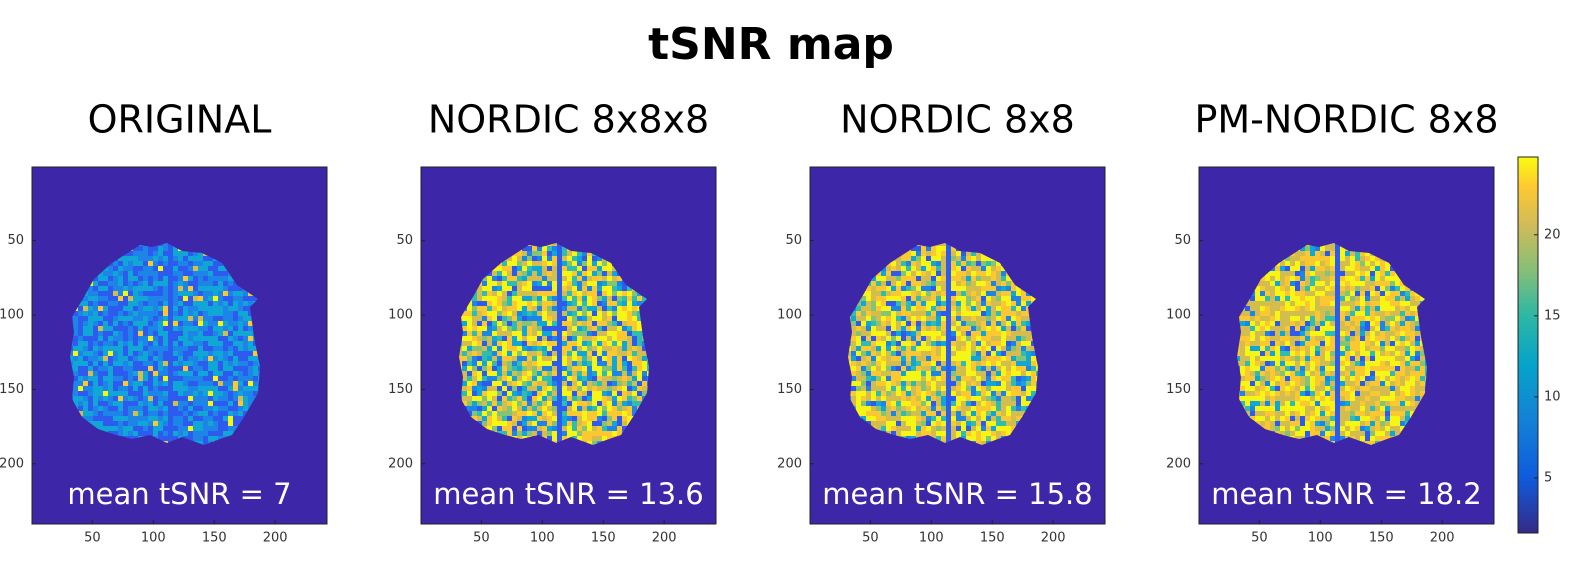  What do you see at coordinates (179, 345) in the screenshot?
I see `axes-box` at bounding box center [179, 345].